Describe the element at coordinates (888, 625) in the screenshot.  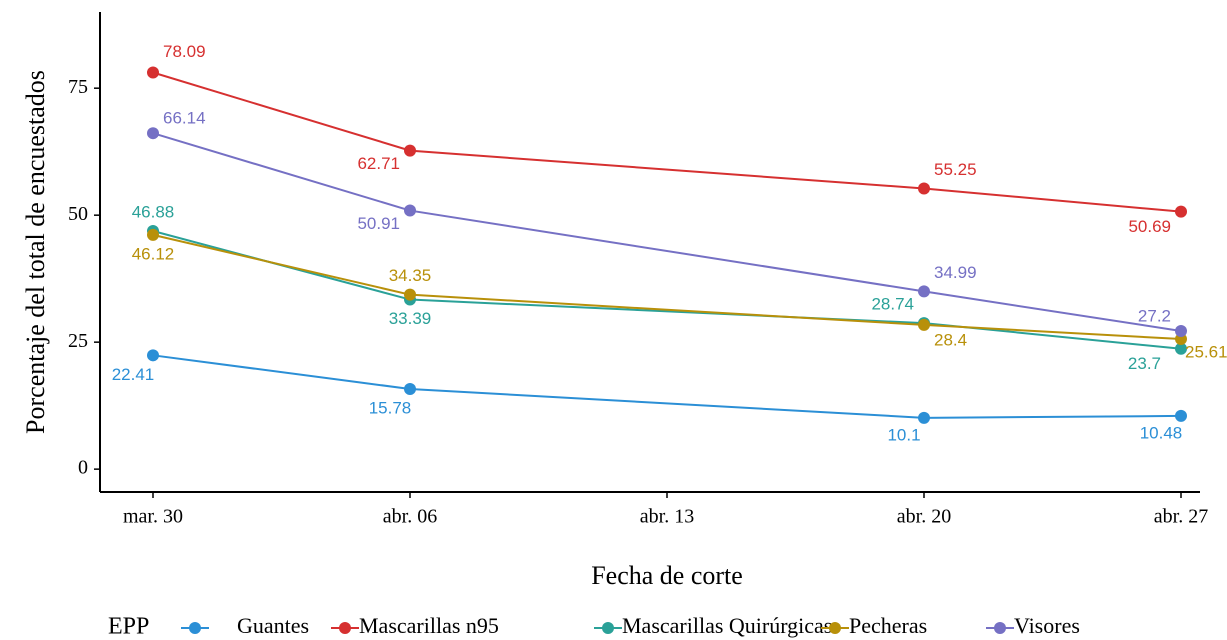
I see `legend-label: Pecheras` at that location.